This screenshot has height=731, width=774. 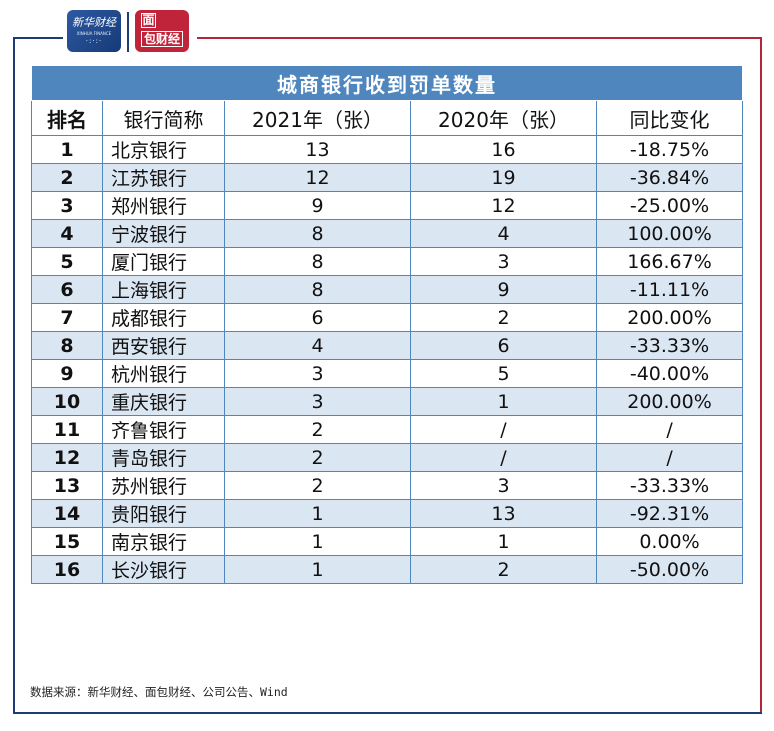 What do you see at coordinates (669, 541) in the screenshot?
I see `yoy-change-cell: 0.00%` at bounding box center [669, 541].